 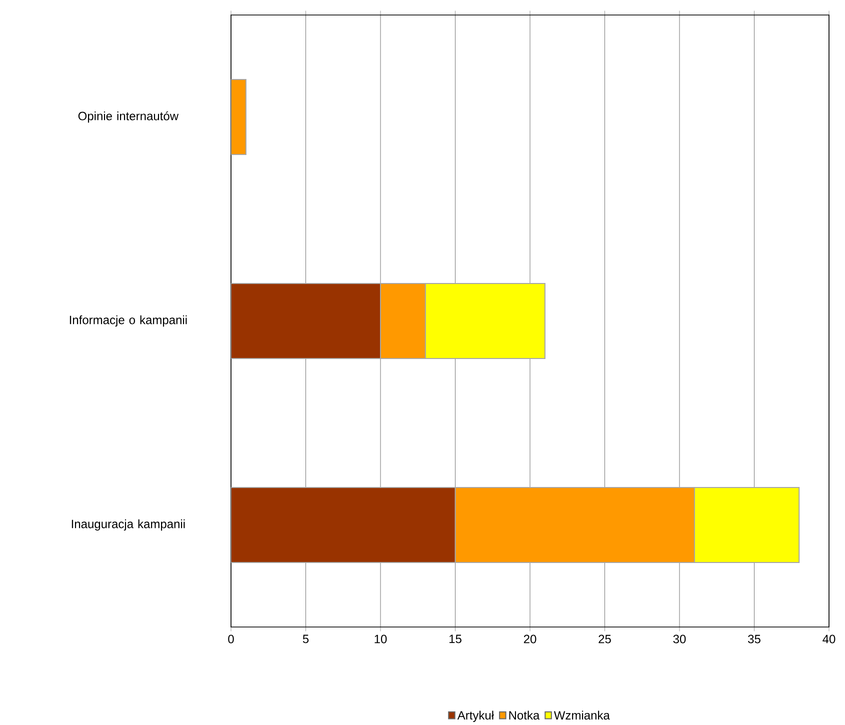 I want to click on legend-label: Artykuł, so click(x=475, y=716).